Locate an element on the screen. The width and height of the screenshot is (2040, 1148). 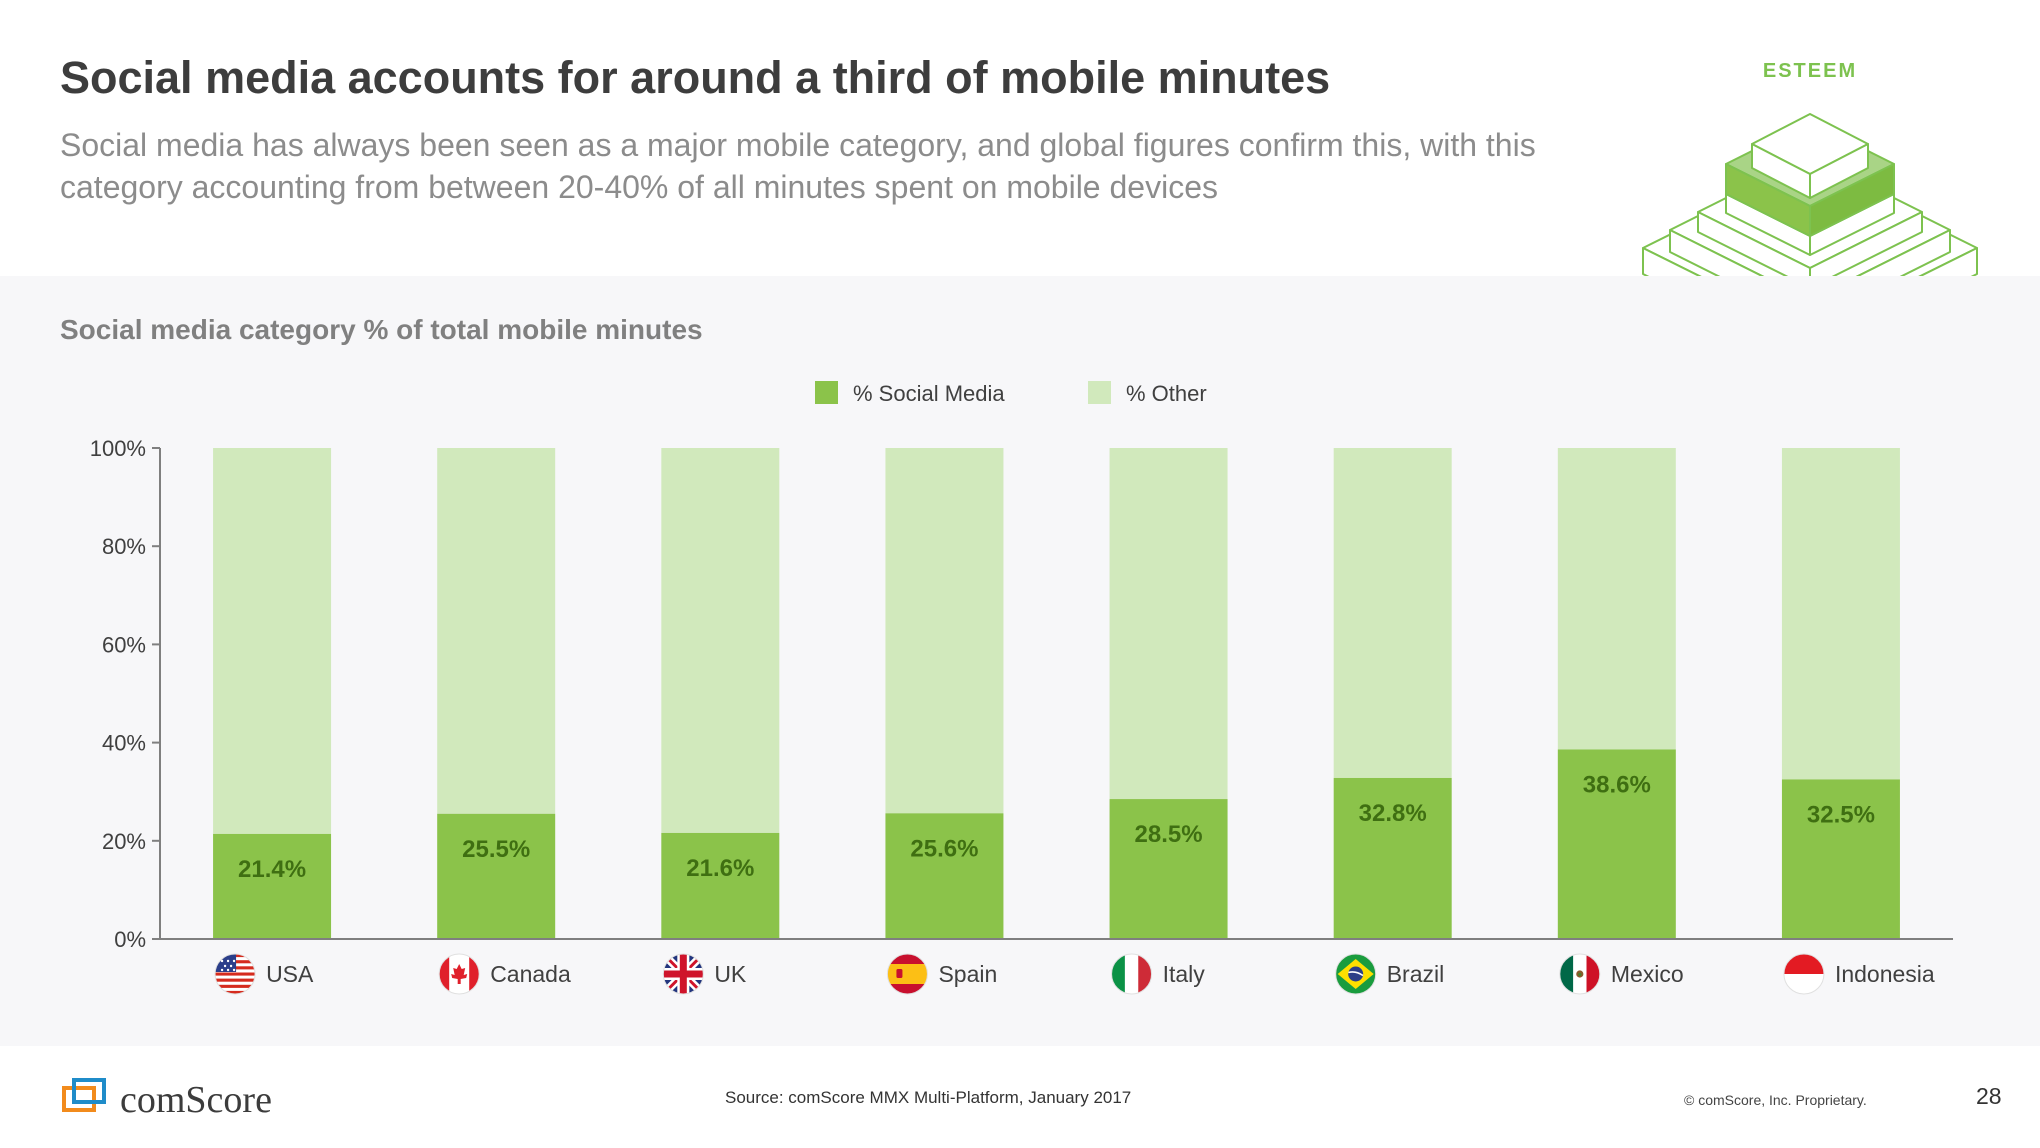
y-tick-label: 0% is located at coordinates (130, 939).